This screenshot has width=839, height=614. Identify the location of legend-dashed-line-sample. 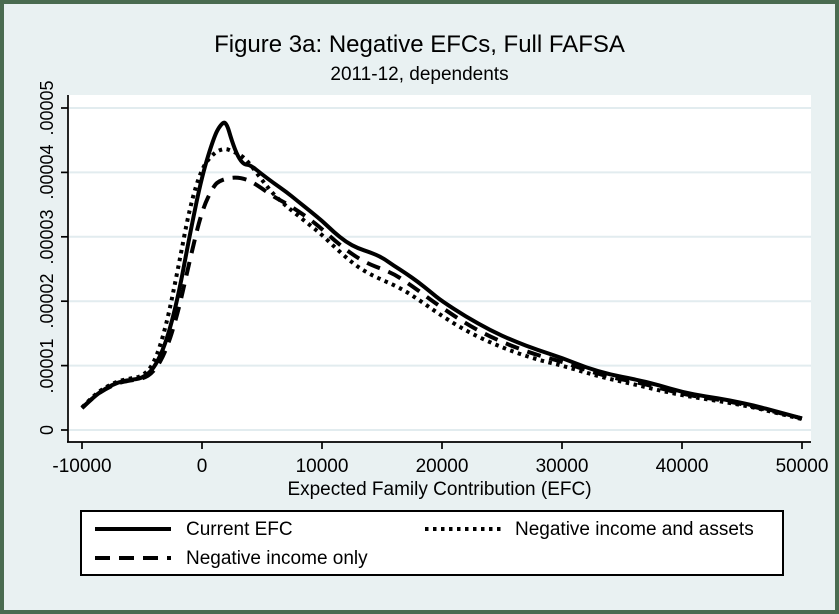
(133, 558).